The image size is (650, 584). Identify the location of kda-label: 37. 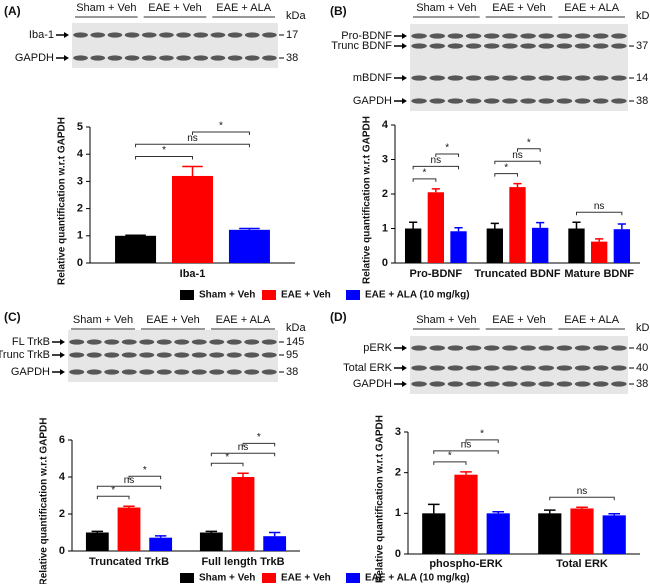
(642, 46).